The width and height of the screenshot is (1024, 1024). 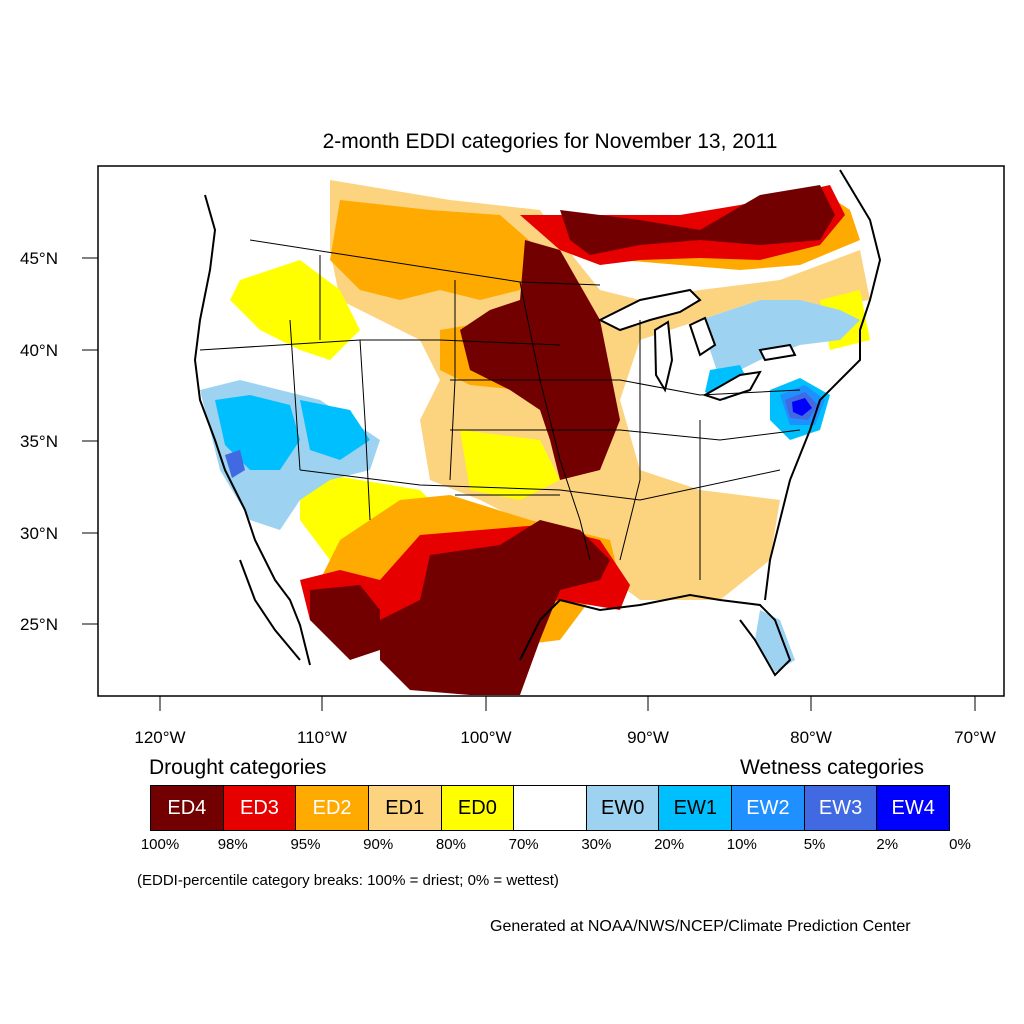 What do you see at coordinates (187, 808) in the screenshot?
I see `legend-cell-ed4: ED4` at bounding box center [187, 808].